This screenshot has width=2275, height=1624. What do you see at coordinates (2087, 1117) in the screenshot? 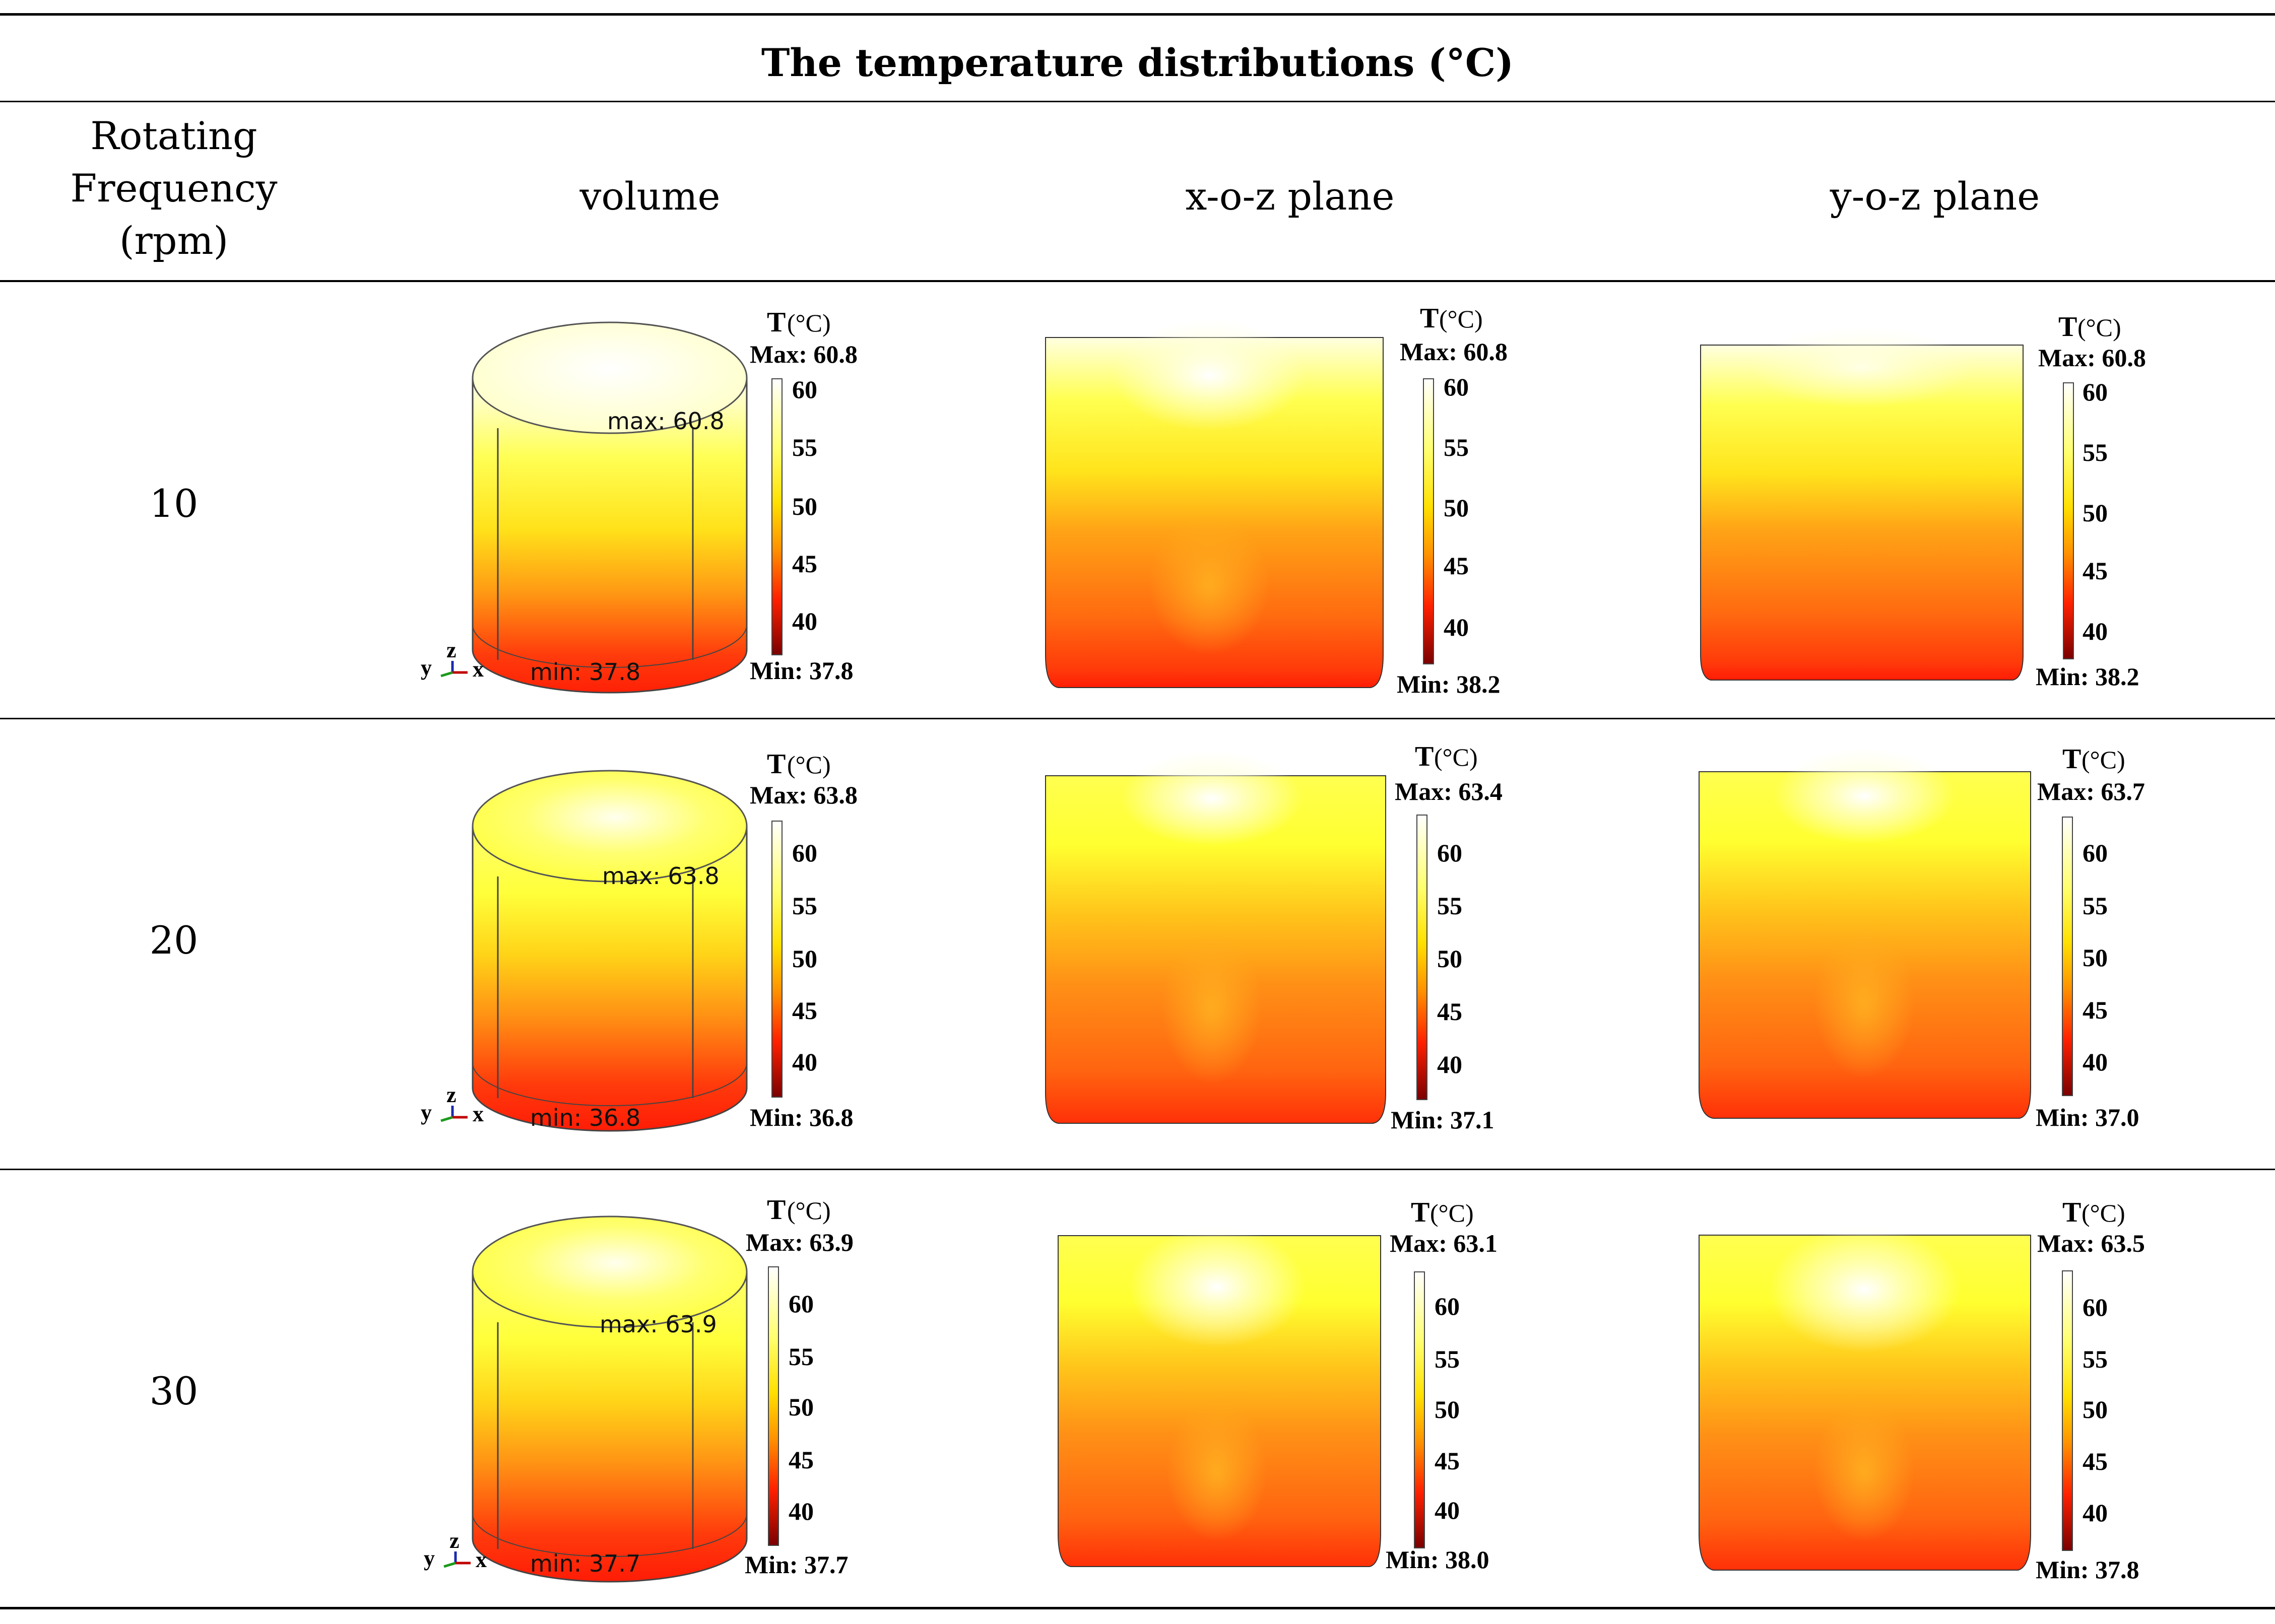
I see `legend-min: Min: 37.0` at bounding box center [2087, 1117].